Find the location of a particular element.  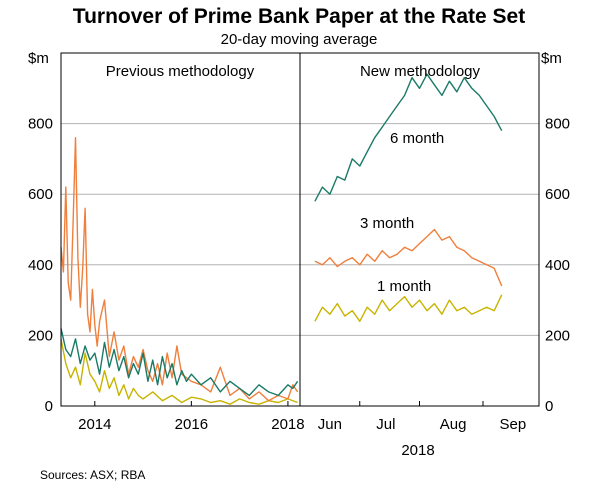

series-line-three-month is located at coordinates (408, 257).